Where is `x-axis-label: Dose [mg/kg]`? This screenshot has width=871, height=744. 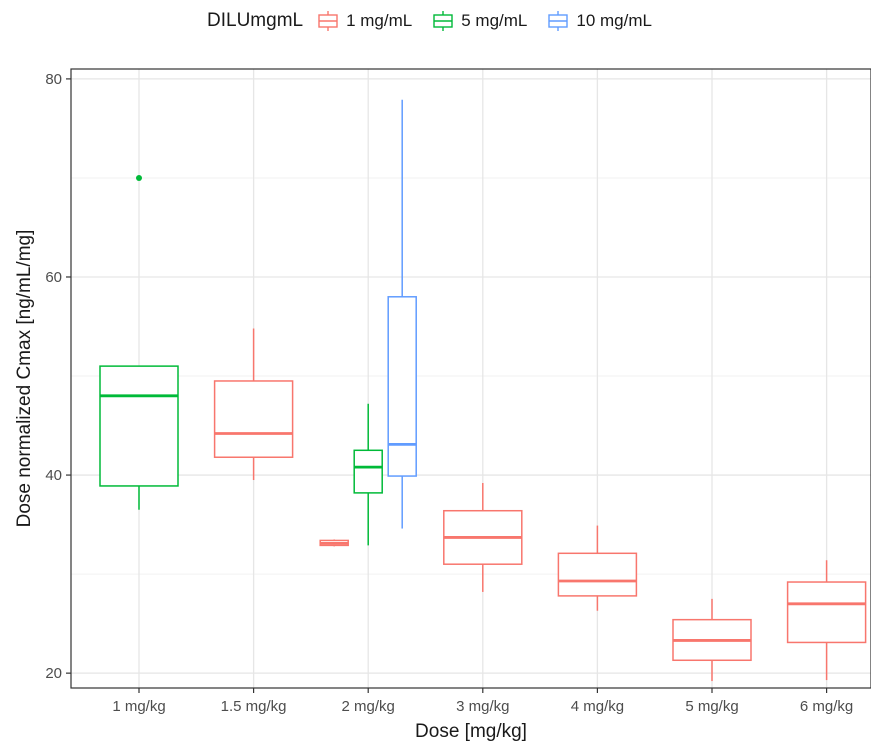
x-axis-label: Dose [mg/kg] is located at coordinates (471, 731).